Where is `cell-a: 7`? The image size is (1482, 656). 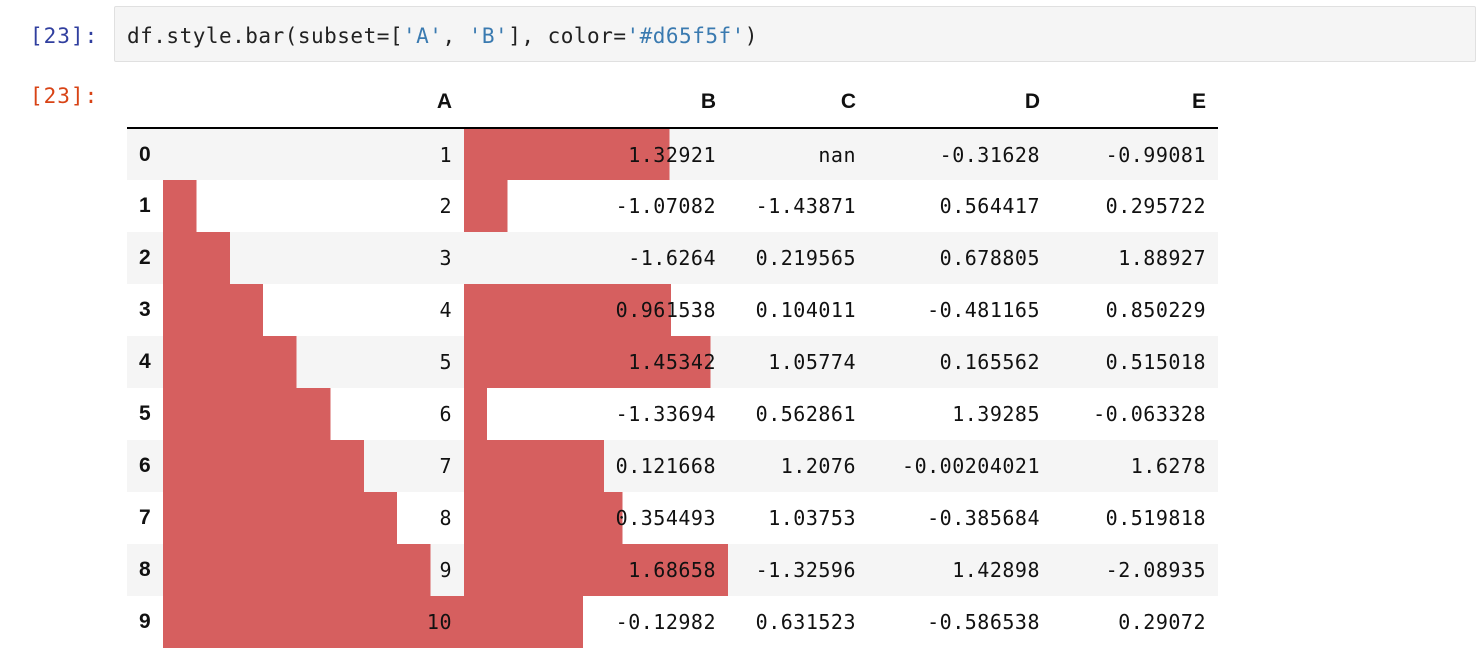 cell-a: 7 is located at coordinates (313, 466).